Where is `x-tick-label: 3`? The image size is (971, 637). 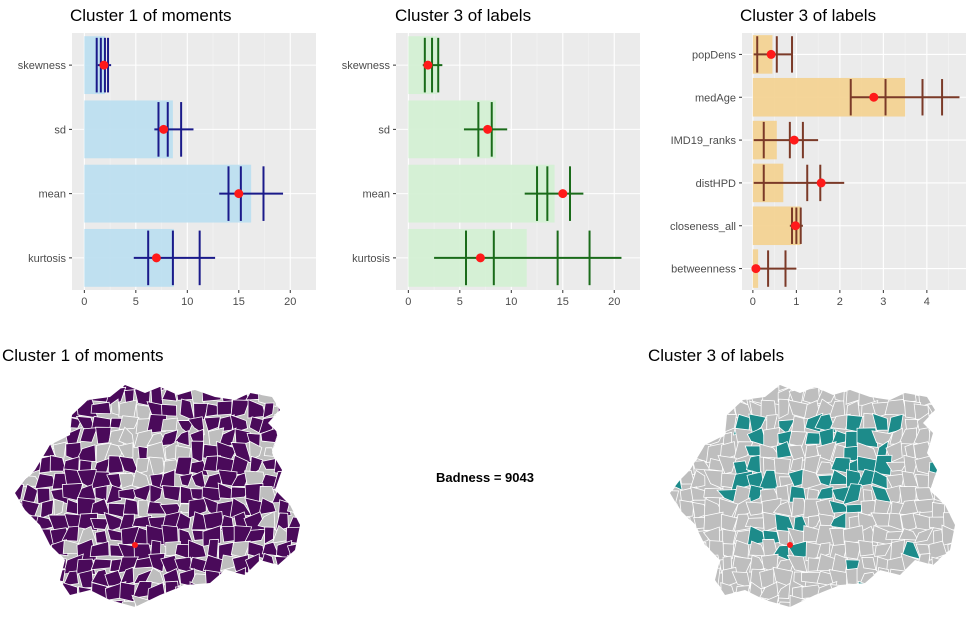
x-tick-label: 3 is located at coordinates (883, 302).